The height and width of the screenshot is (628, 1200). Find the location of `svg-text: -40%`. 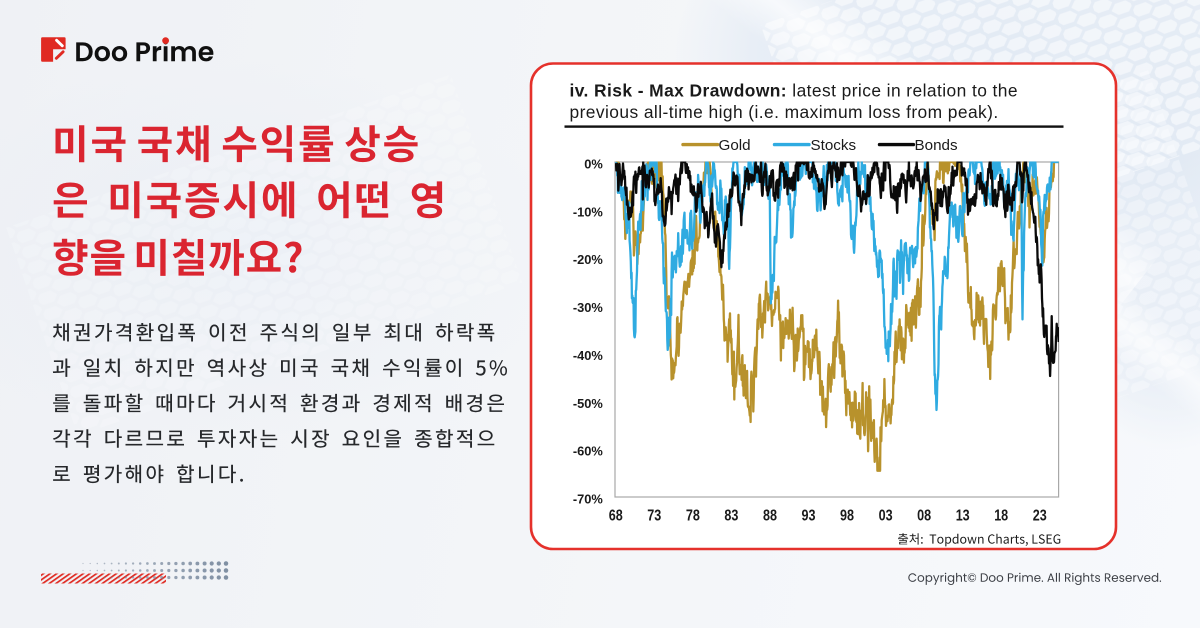

svg-text: -40% is located at coordinates (588, 355).